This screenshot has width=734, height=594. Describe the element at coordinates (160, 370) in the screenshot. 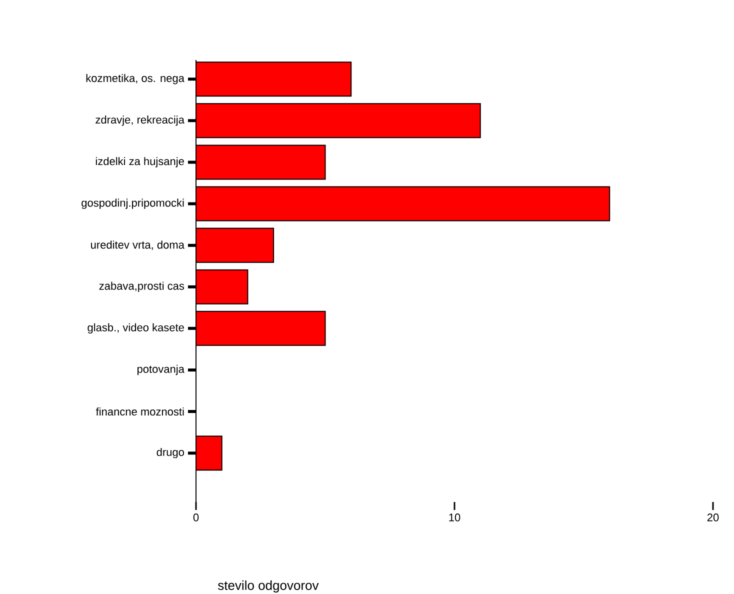

I see `y-tick-label: potovanja` at that location.